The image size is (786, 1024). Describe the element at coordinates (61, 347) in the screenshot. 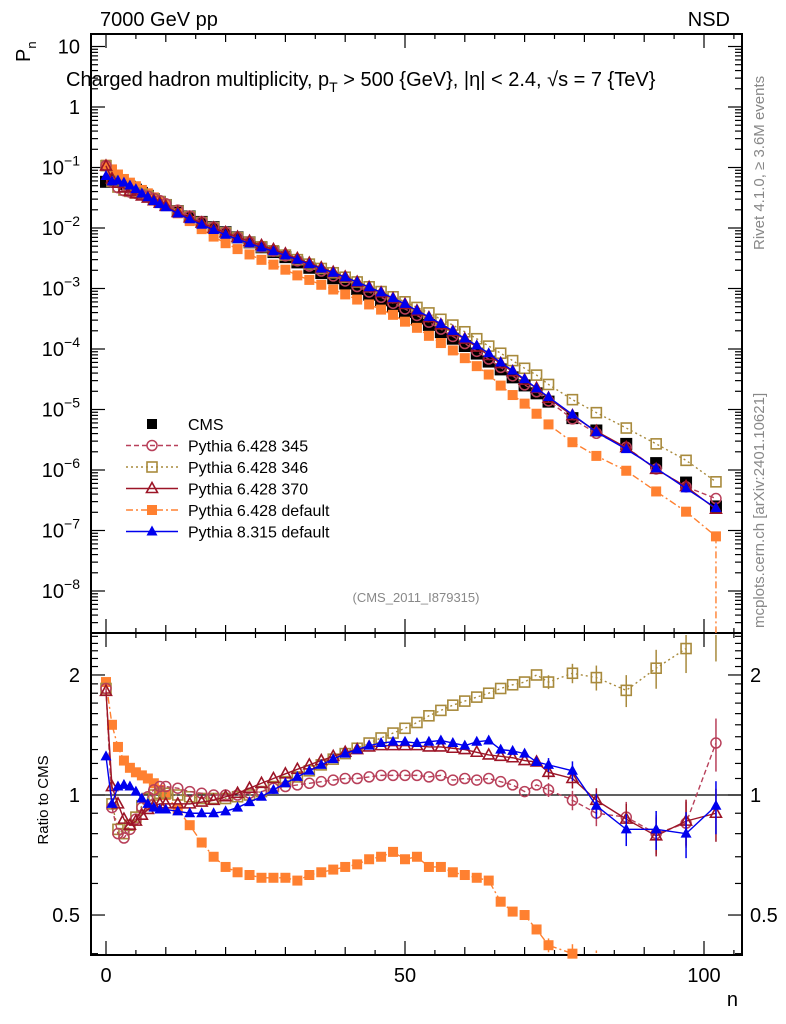

I see `y-tick-label: 10⁻⁴` at that location.